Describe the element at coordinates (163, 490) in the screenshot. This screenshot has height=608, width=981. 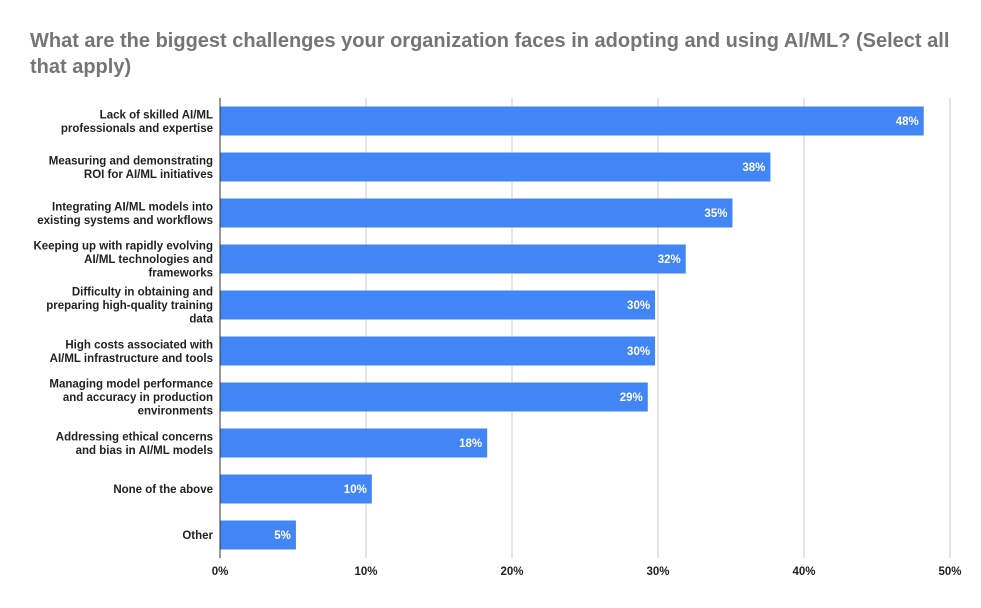
I see `category-label-8-0: None of the above` at that location.